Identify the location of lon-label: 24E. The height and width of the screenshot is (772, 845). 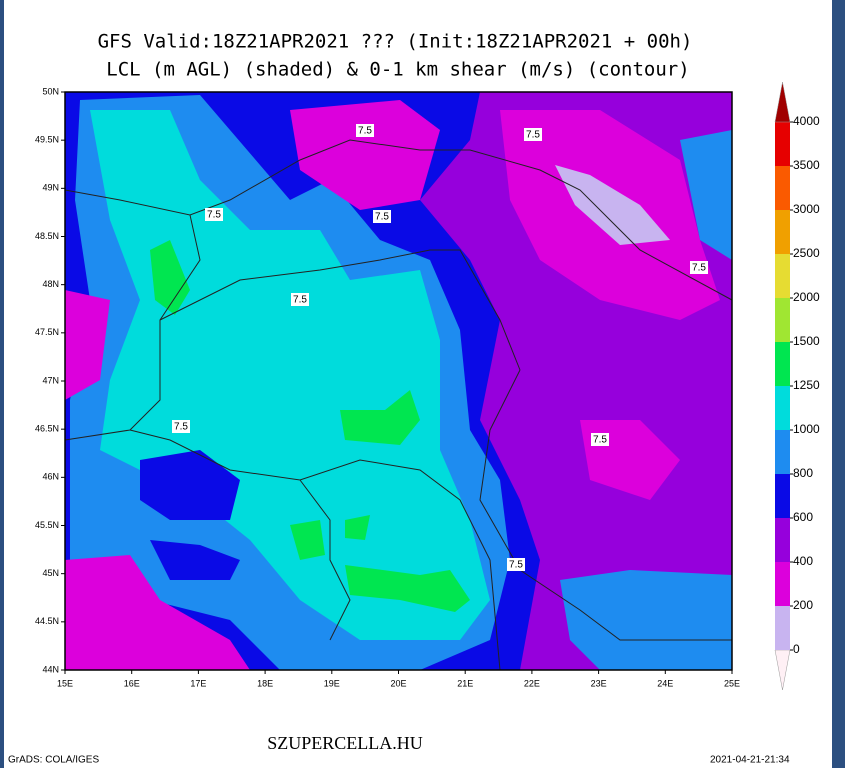
(665, 683).